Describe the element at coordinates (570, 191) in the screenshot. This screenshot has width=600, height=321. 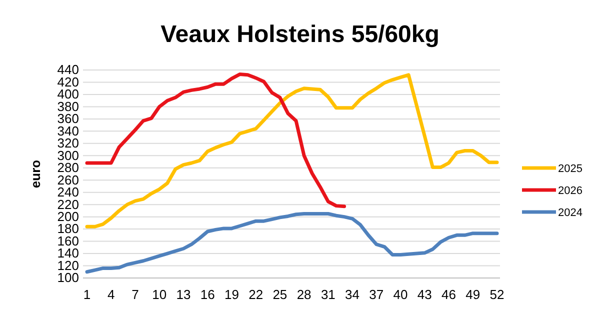
I see `legend-label: 2026` at that location.